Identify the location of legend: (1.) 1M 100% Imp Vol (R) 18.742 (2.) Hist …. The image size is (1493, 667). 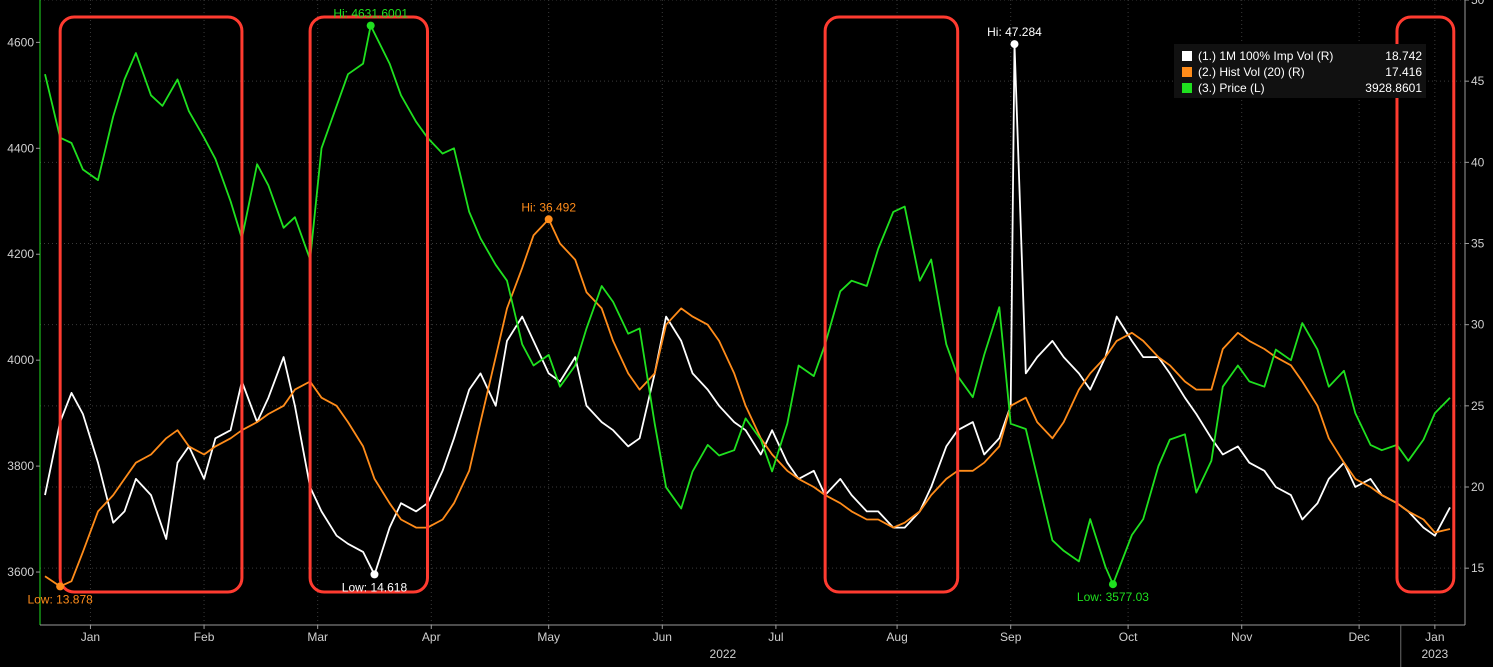
(1300, 71).